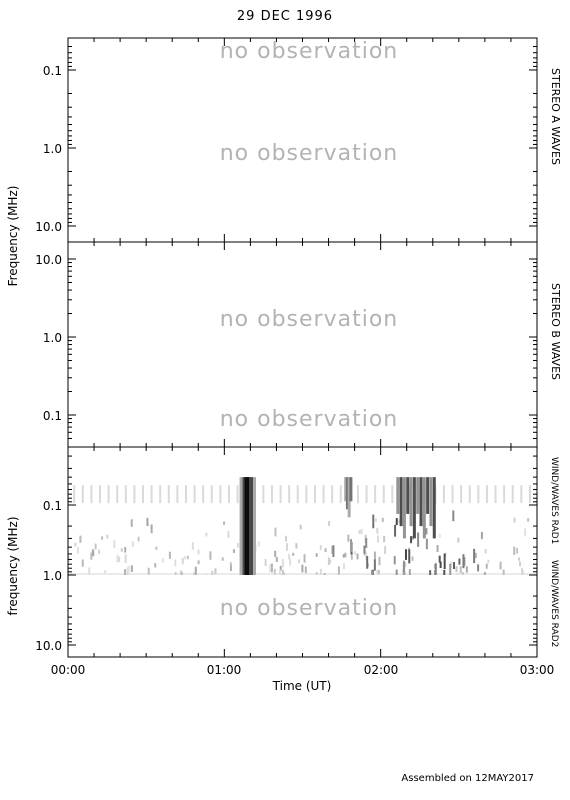 The width and height of the screenshot is (570, 800). I want to click on panel-label-stereo-b: STEREO B WAVES, so click(555, 331).